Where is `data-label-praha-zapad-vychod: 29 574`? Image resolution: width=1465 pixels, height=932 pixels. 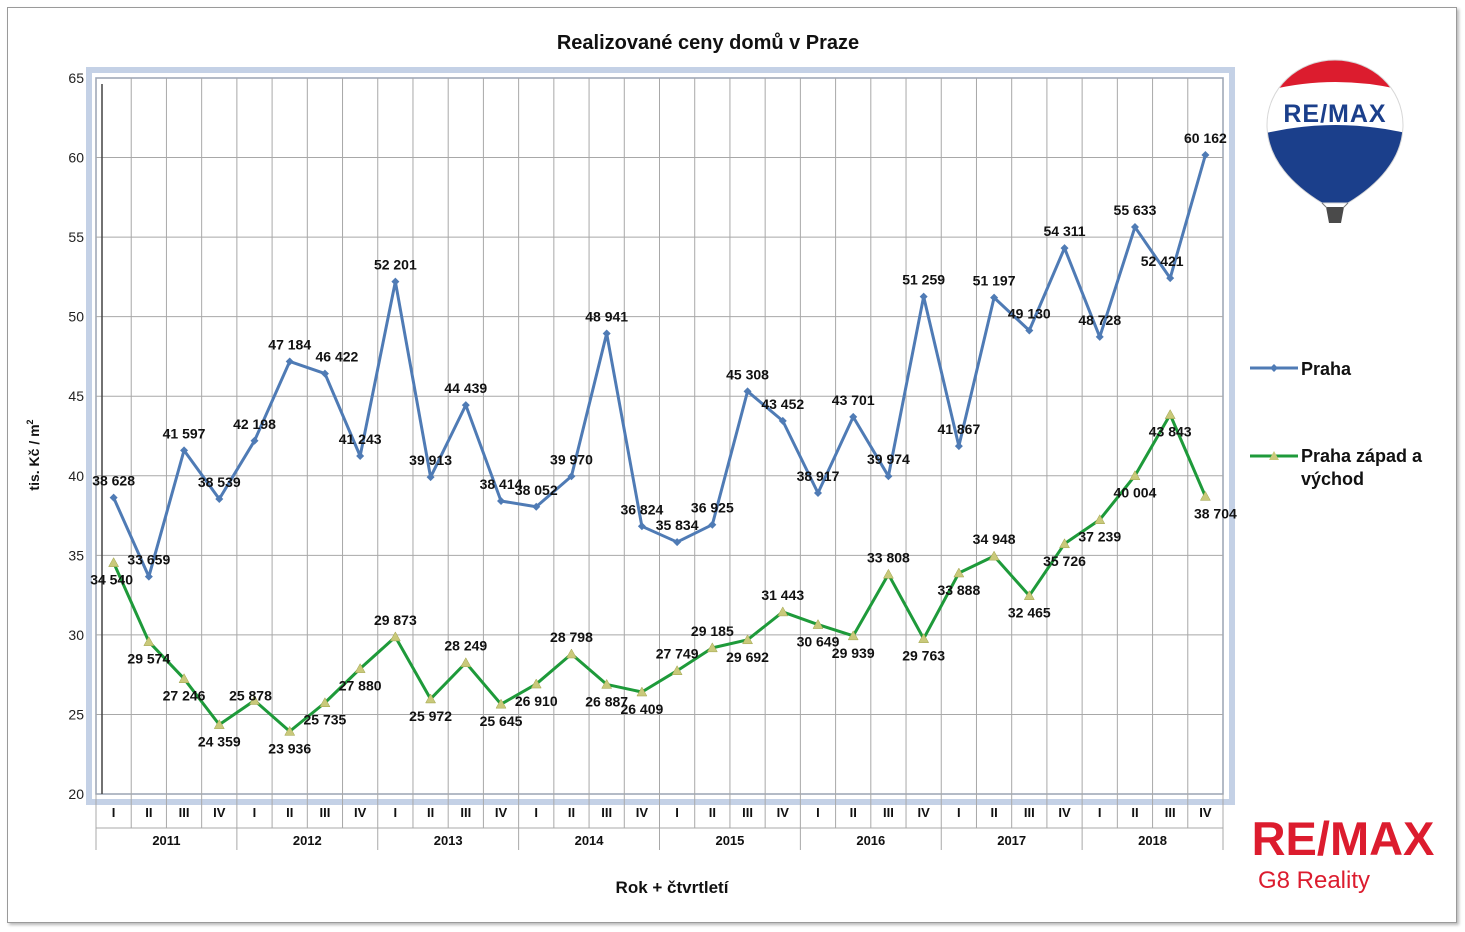
data-label-praha-zapad-vychod: 29 574 is located at coordinates (148, 659).